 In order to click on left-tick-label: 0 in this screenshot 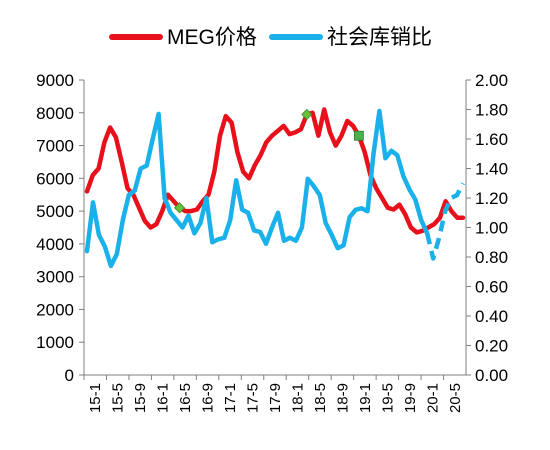, I will do `click(69, 375)`.